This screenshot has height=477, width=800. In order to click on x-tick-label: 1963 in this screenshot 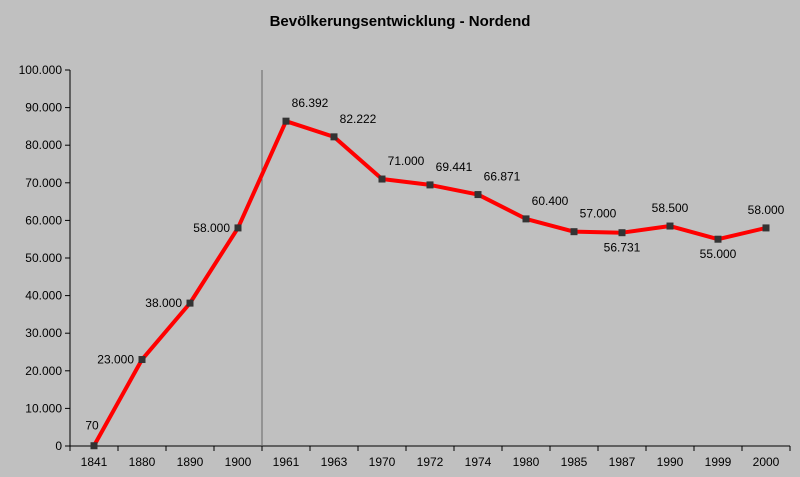, I will do `click(334, 462)`.